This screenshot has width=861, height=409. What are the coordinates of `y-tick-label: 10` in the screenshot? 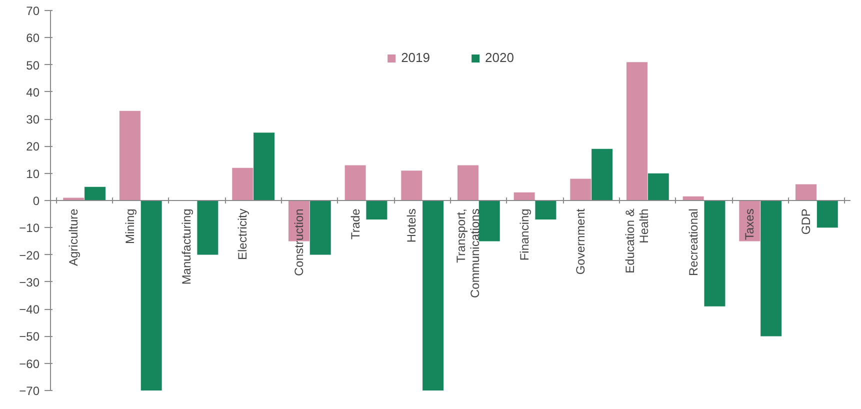 It's located at (33, 173).